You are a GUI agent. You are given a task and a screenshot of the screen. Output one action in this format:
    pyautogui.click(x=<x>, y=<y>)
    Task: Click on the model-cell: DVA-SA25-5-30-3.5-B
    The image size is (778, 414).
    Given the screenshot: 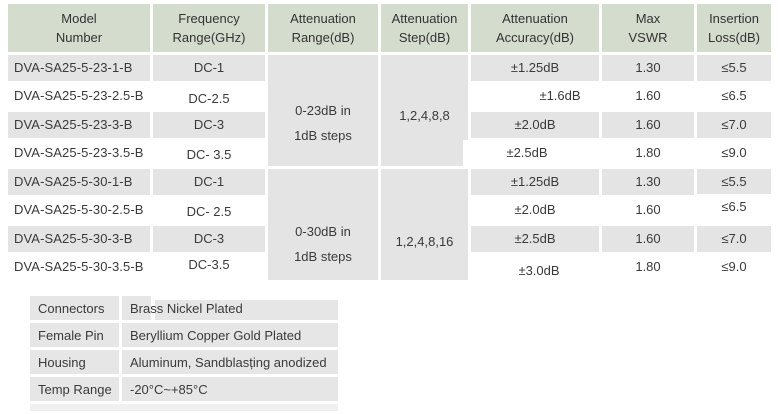 What is the action you would take?
    pyautogui.click(x=79, y=267)
    